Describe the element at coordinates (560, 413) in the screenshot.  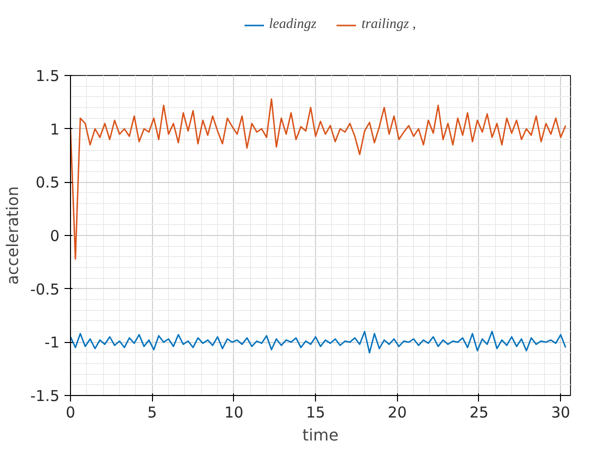
I see `x-tick-label: 30` at that location.